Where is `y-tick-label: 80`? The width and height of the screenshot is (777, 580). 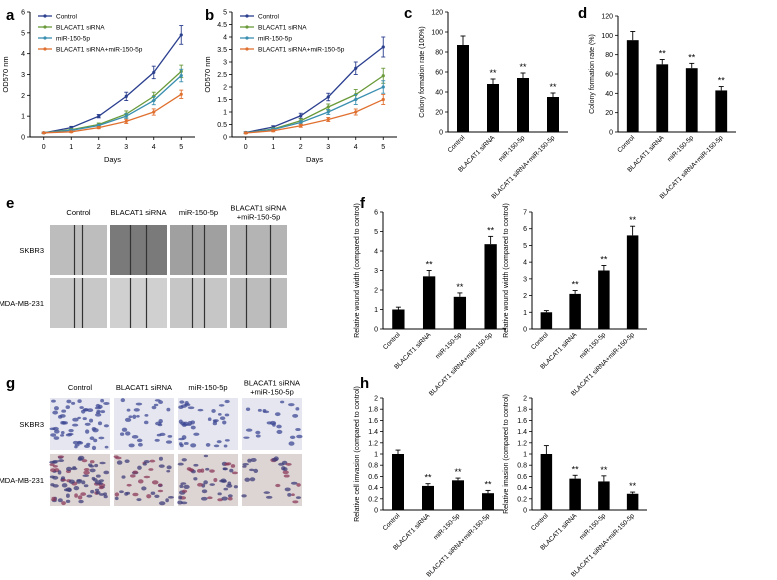
y-tick-label: 80 is located at coordinates (609, 55).